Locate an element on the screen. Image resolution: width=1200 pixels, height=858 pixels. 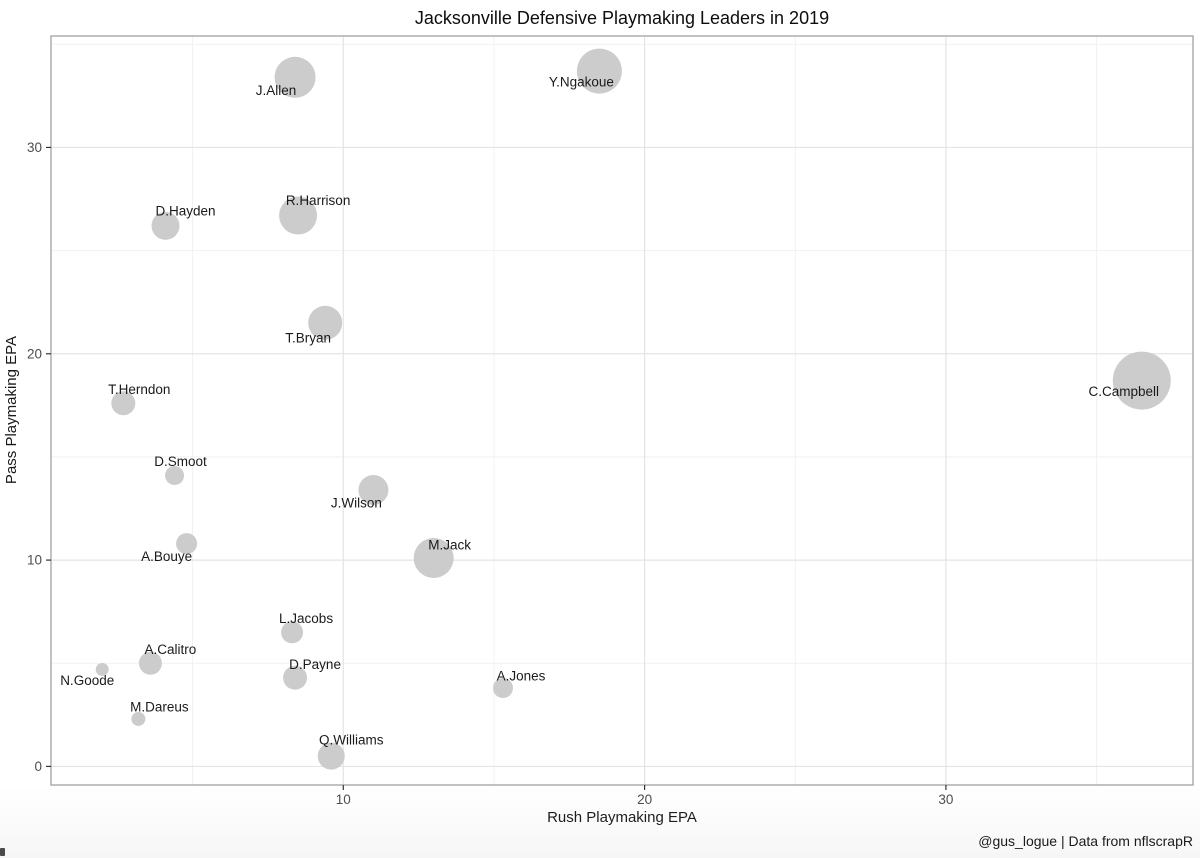
bubble-D.Payne is located at coordinates (295, 677).